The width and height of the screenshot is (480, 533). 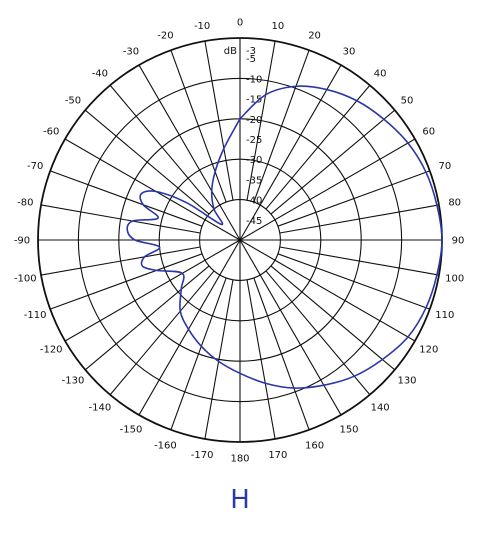 I want to click on angle-tick-label: -110, so click(x=35, y=315).